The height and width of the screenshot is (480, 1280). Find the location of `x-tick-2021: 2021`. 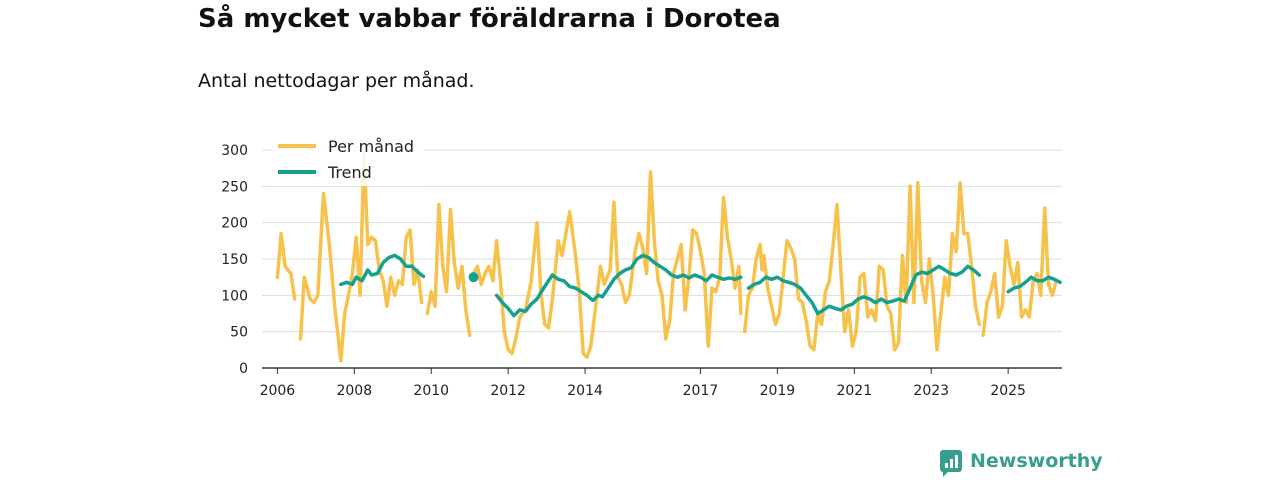

x-tick-2021: 2021 is located at coordinates (854, 391).